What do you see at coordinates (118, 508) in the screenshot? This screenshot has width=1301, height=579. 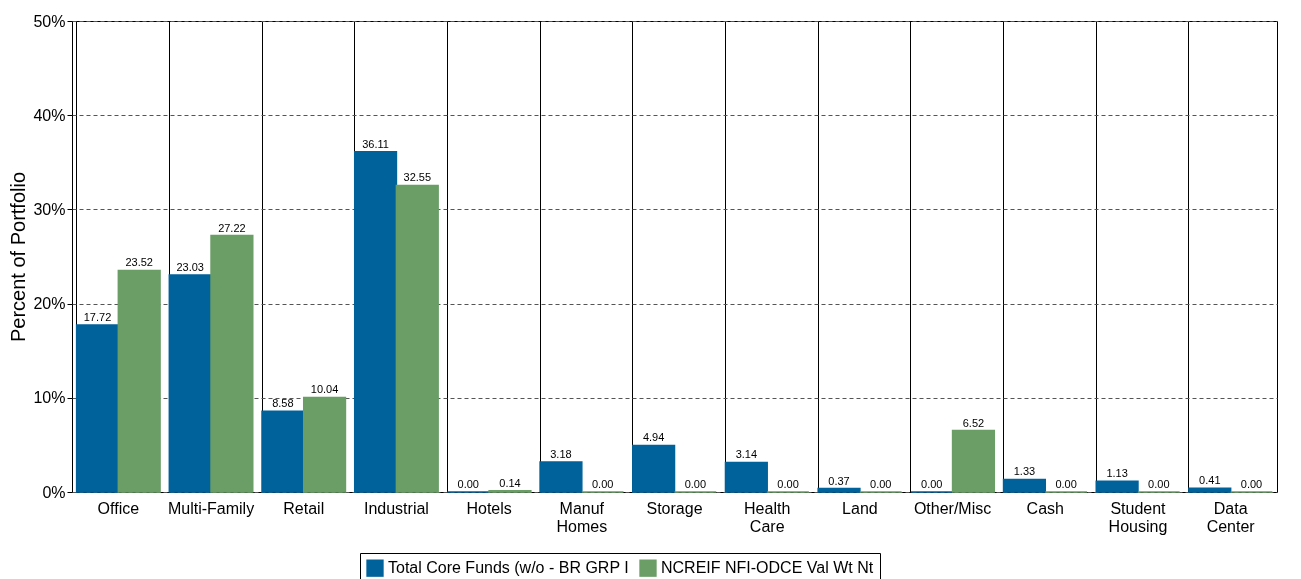 I see `x-tick-label: Office` at bounding box center [118, 508].